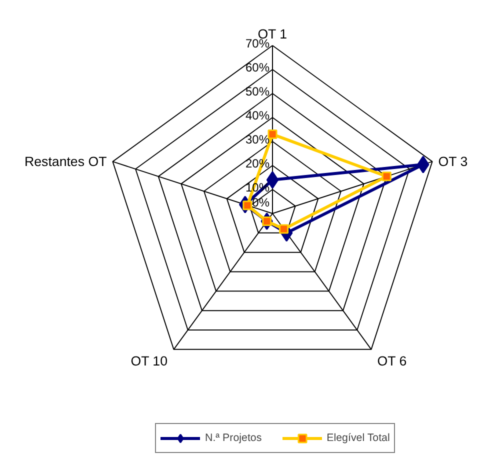  What do you see at coordinates (257, 91) in the screenshot?
I see `y-tick-label: 50%` at bounding box center [257, 91].